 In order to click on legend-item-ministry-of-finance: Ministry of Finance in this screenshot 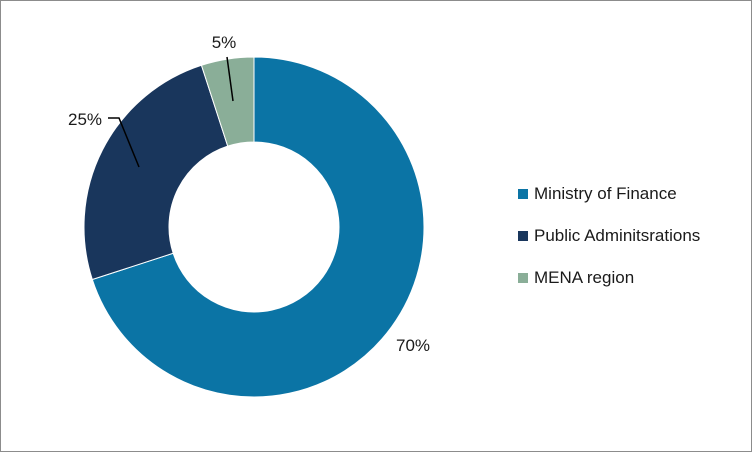, I will do `click(609, 194)`.